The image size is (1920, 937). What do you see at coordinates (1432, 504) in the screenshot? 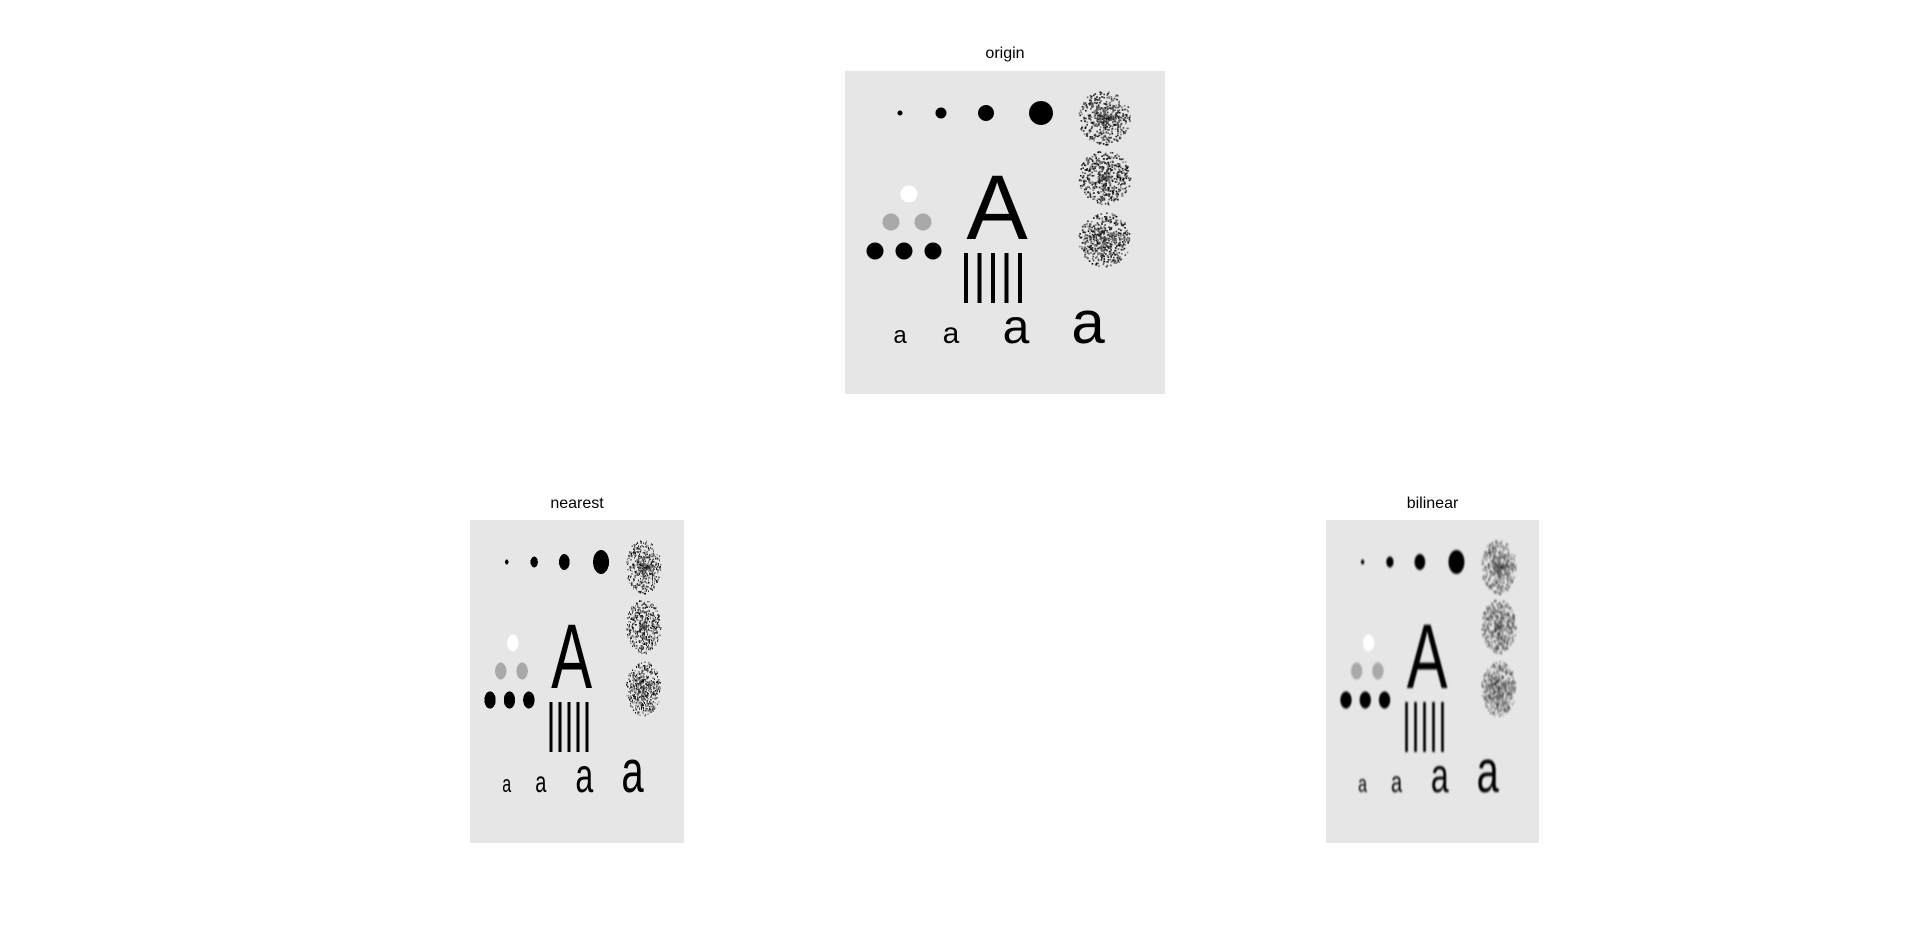
I see `panel-title-bilinear: bilinear` at bounding box center [1432, 504].